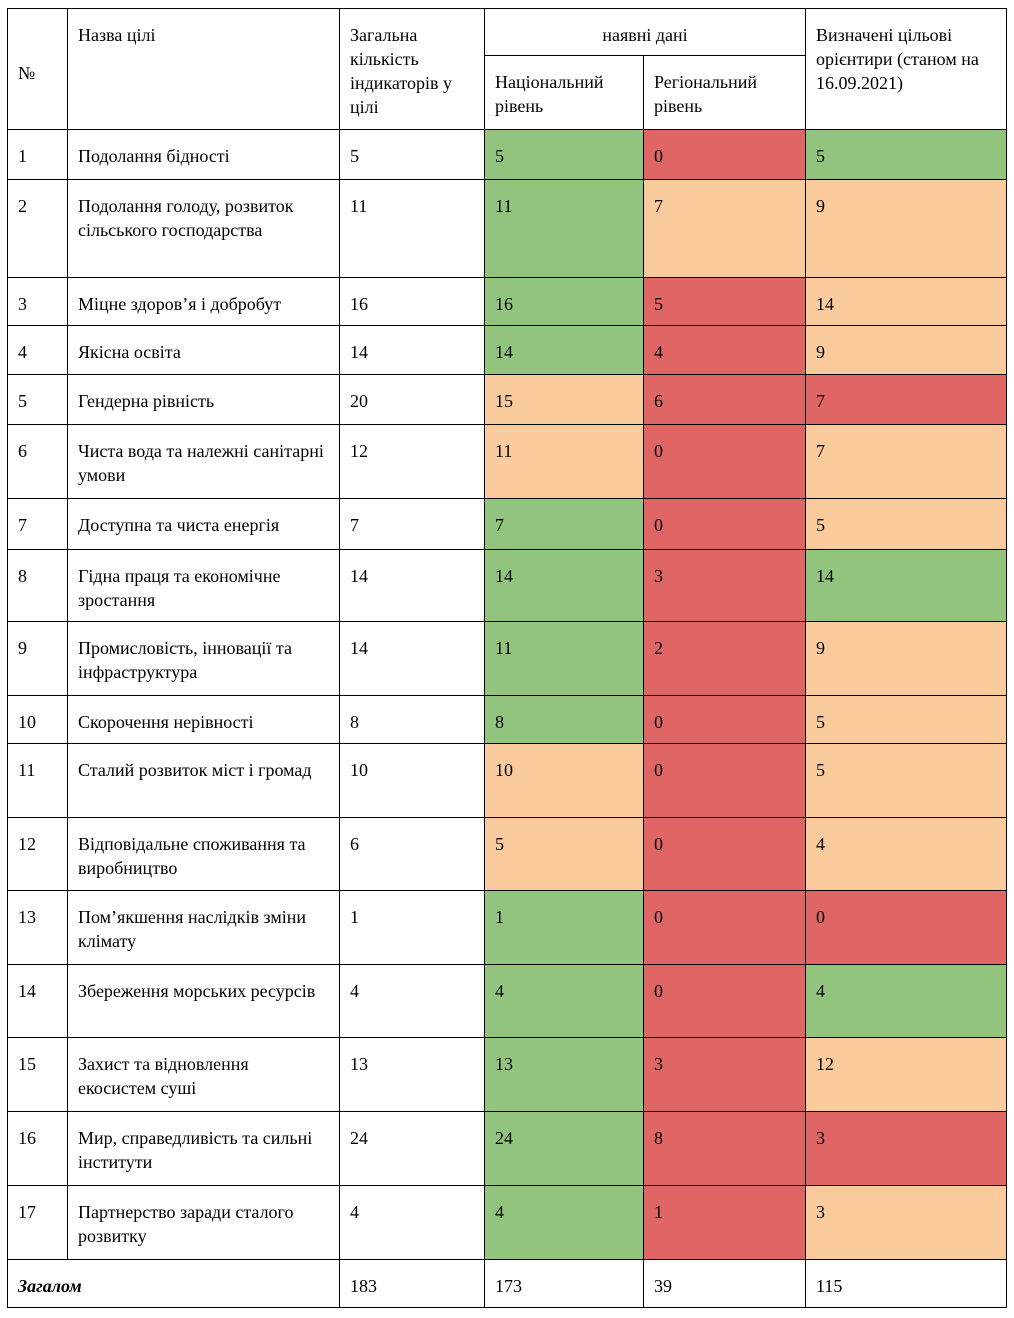 Image resolution: width=1014 pixels, height=1318 pixels. I want to click on national-level-cell: 16, so click(564, 301).